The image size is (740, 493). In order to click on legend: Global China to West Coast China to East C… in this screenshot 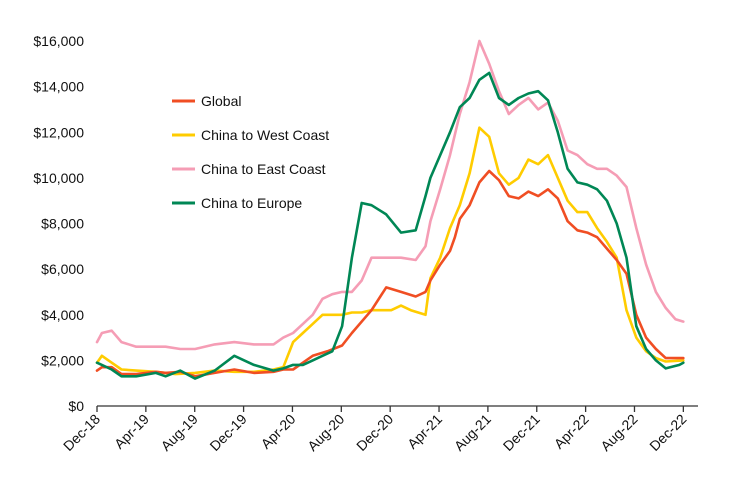, I will do `click(250, 152)`.